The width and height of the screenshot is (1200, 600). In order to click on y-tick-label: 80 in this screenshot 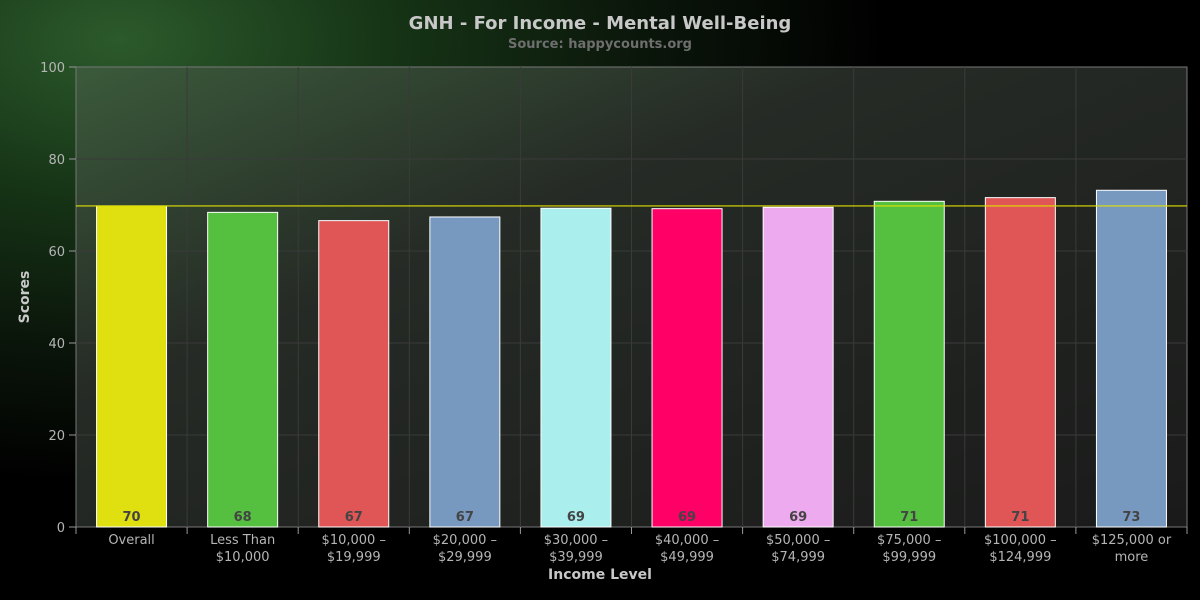, I will do `click(56, 160)`.